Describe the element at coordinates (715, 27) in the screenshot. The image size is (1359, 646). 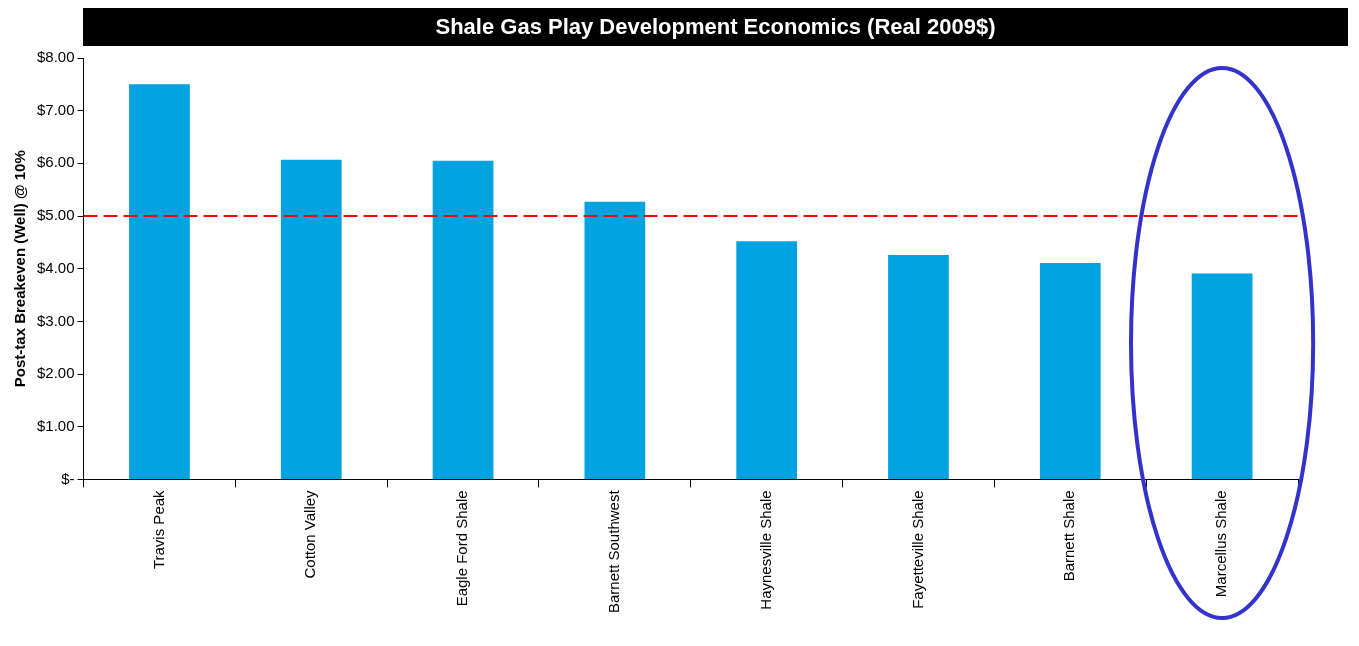
I see `chart-title: Shale Gas Play Development Economics (Real 2009$)` at that location.